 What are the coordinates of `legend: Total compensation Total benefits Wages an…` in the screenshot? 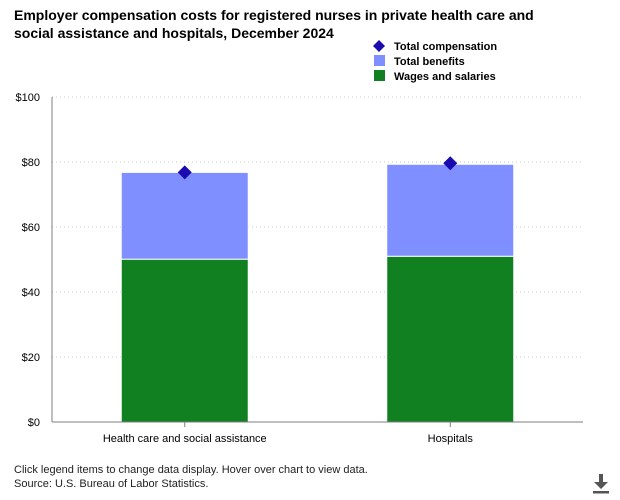 It's located at (435, 61).